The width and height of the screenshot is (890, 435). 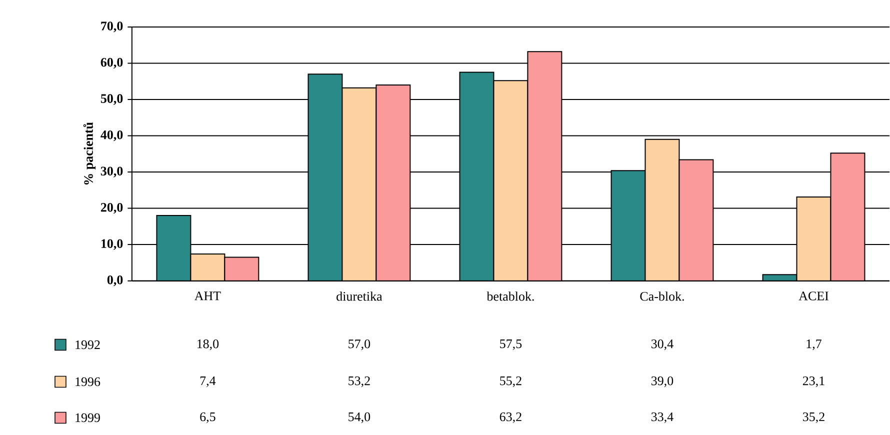 What do you see at coordinates (88, 345) in the screenshot?
I see `legend-label: 1992` at bounding box center [88, 345].